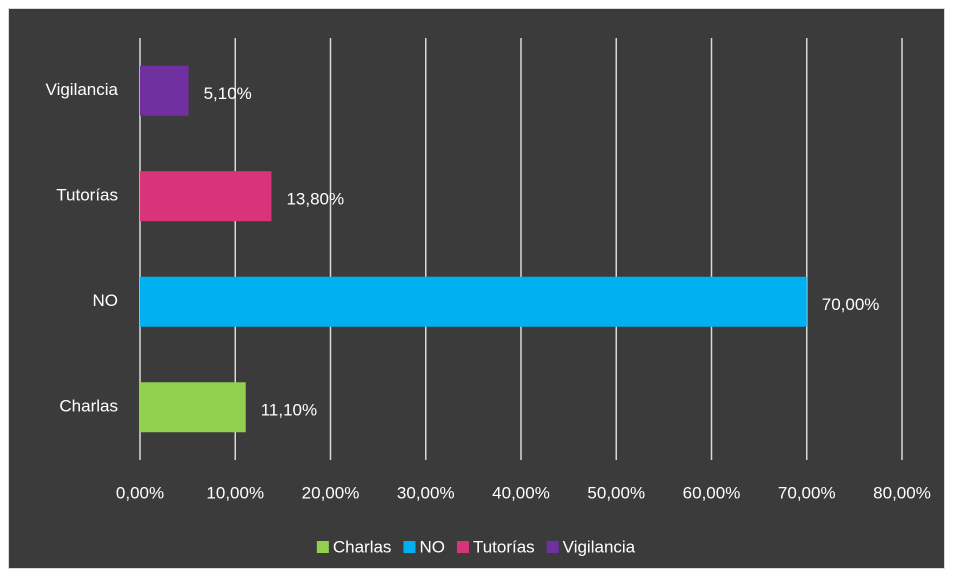 The height and width of the screenshot is (577, 953). Describe the element at coordinates (521, 492) in the screenshot. I see `x-tick-label: 40,00%` at that location.